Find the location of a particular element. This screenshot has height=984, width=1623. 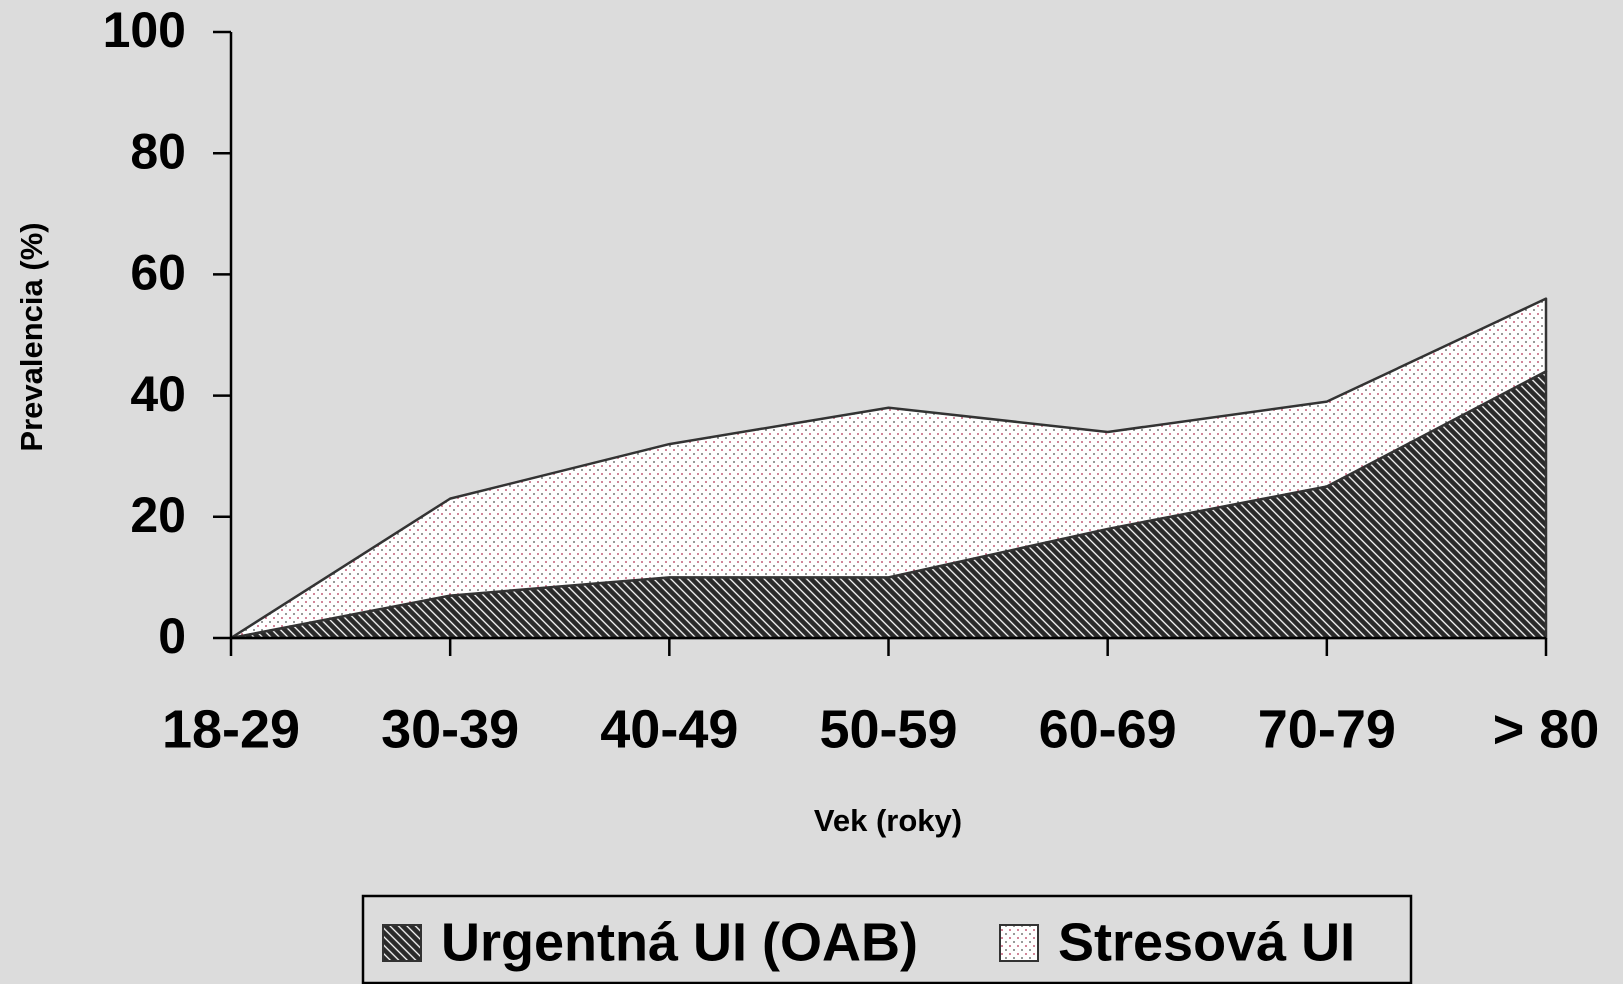

x-tick-label: 40-49 is located at coordinates (669, 729).